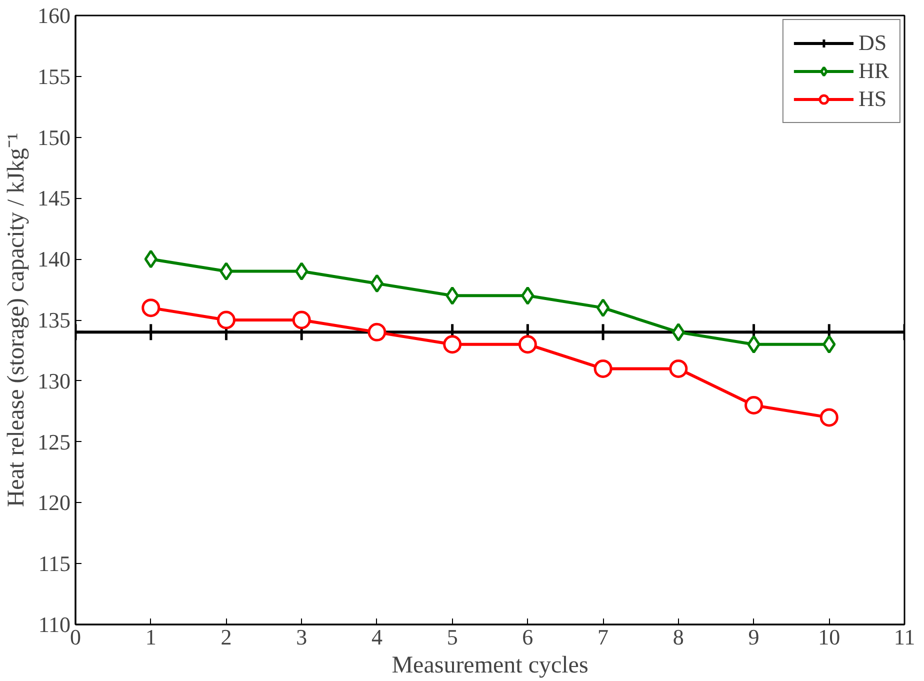 The width and height of the screenshot is (924, 681). Describe the element at coordinates (54, 381) in the screenshot. I see `y-tick-label: 130` at that location.